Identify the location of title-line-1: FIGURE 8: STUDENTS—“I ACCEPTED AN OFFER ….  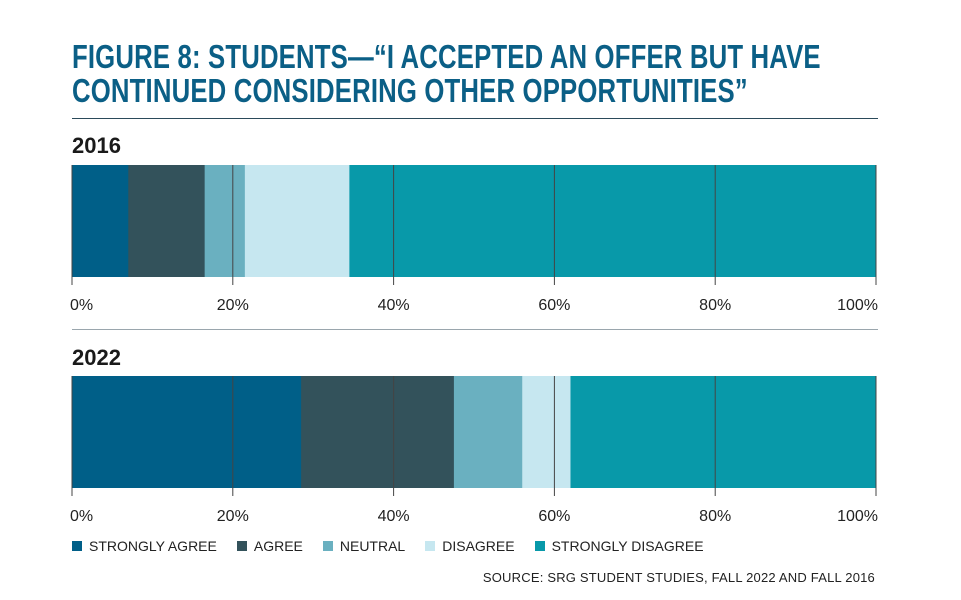
(446, 56).